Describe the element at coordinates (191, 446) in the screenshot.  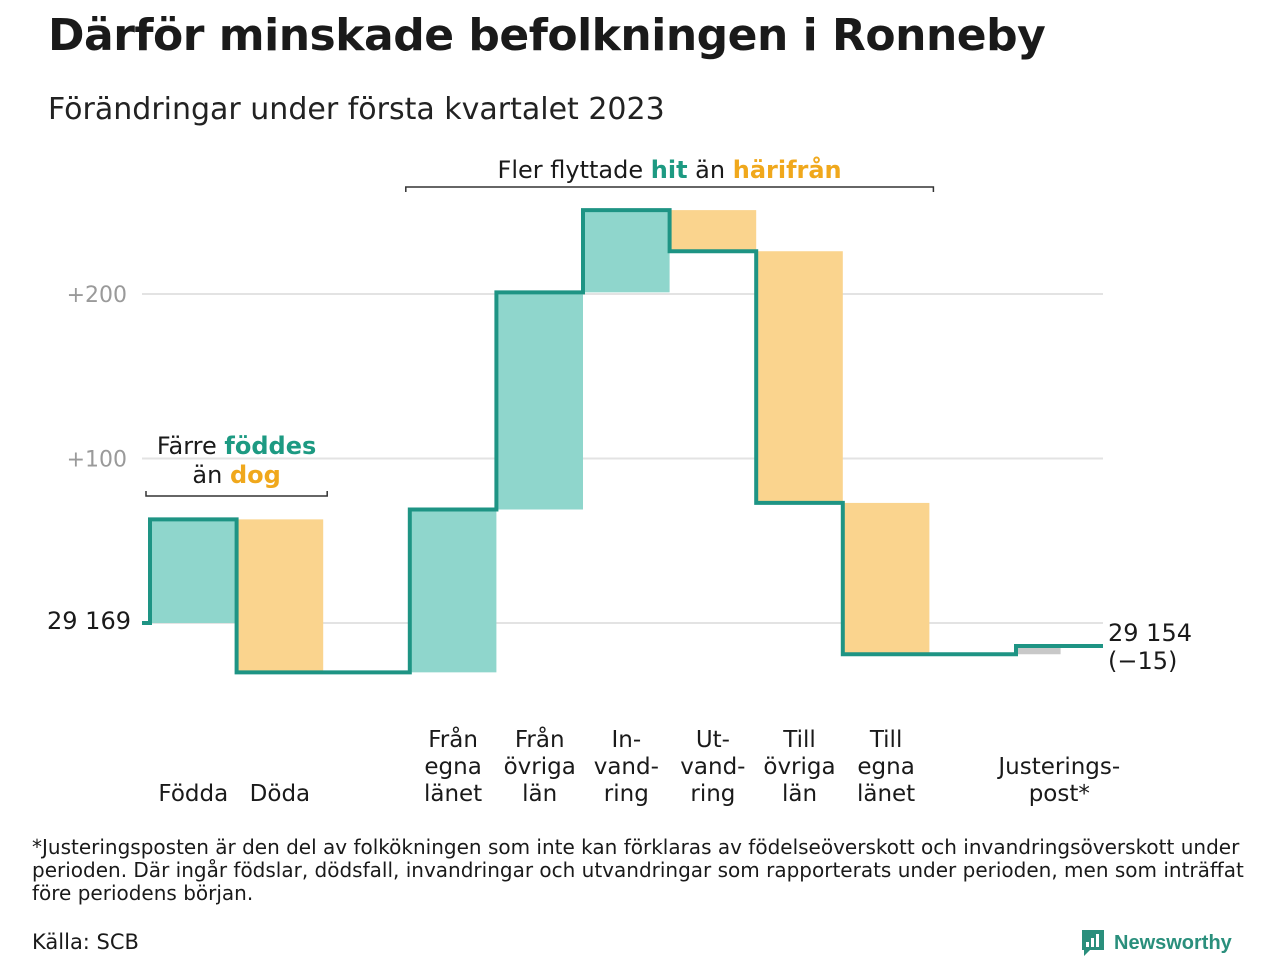
I see `annotation-text: Färre` at that location.